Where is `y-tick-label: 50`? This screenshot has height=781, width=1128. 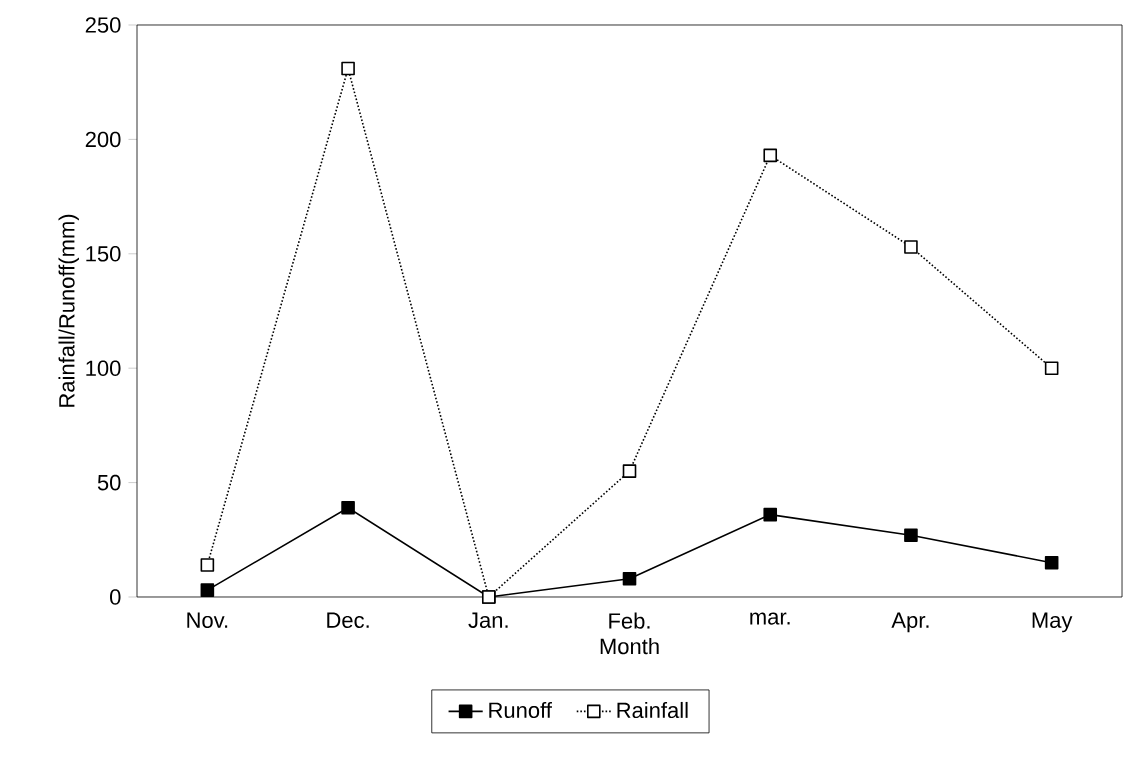
y-tick-label: 50 is located at coordinates (109, 482).